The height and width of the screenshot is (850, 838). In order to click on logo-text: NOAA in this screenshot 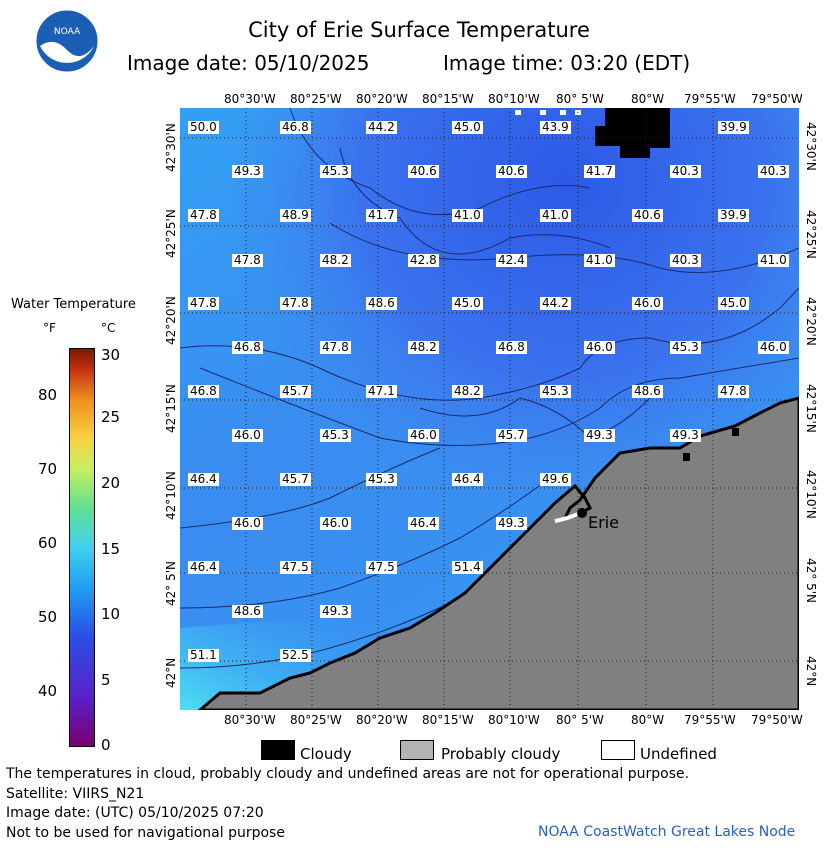, I will do `click(67, 32)`.